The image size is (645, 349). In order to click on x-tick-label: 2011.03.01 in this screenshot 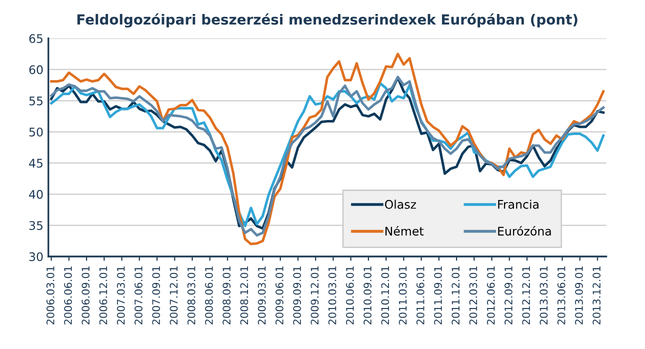, I will do `click(402, 295)`.